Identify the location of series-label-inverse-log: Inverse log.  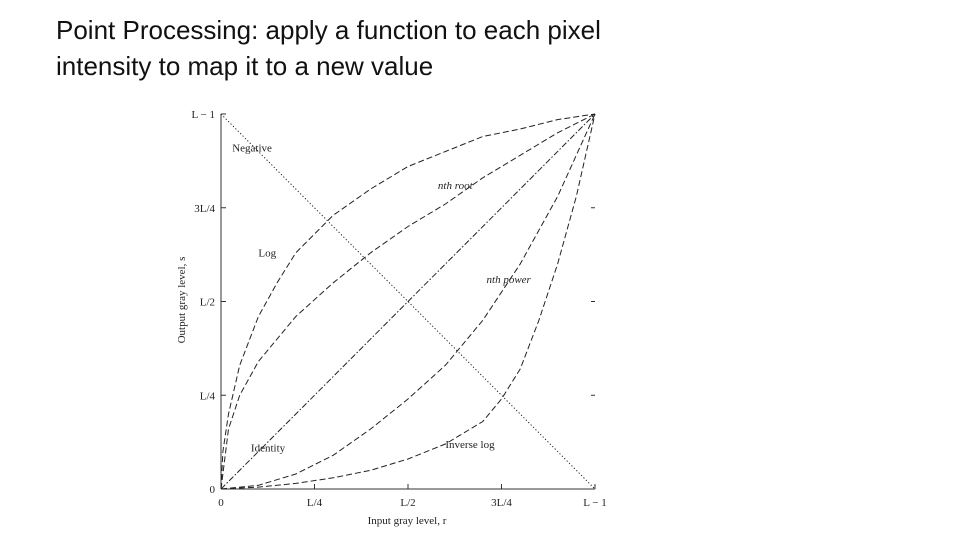
(470, 445).